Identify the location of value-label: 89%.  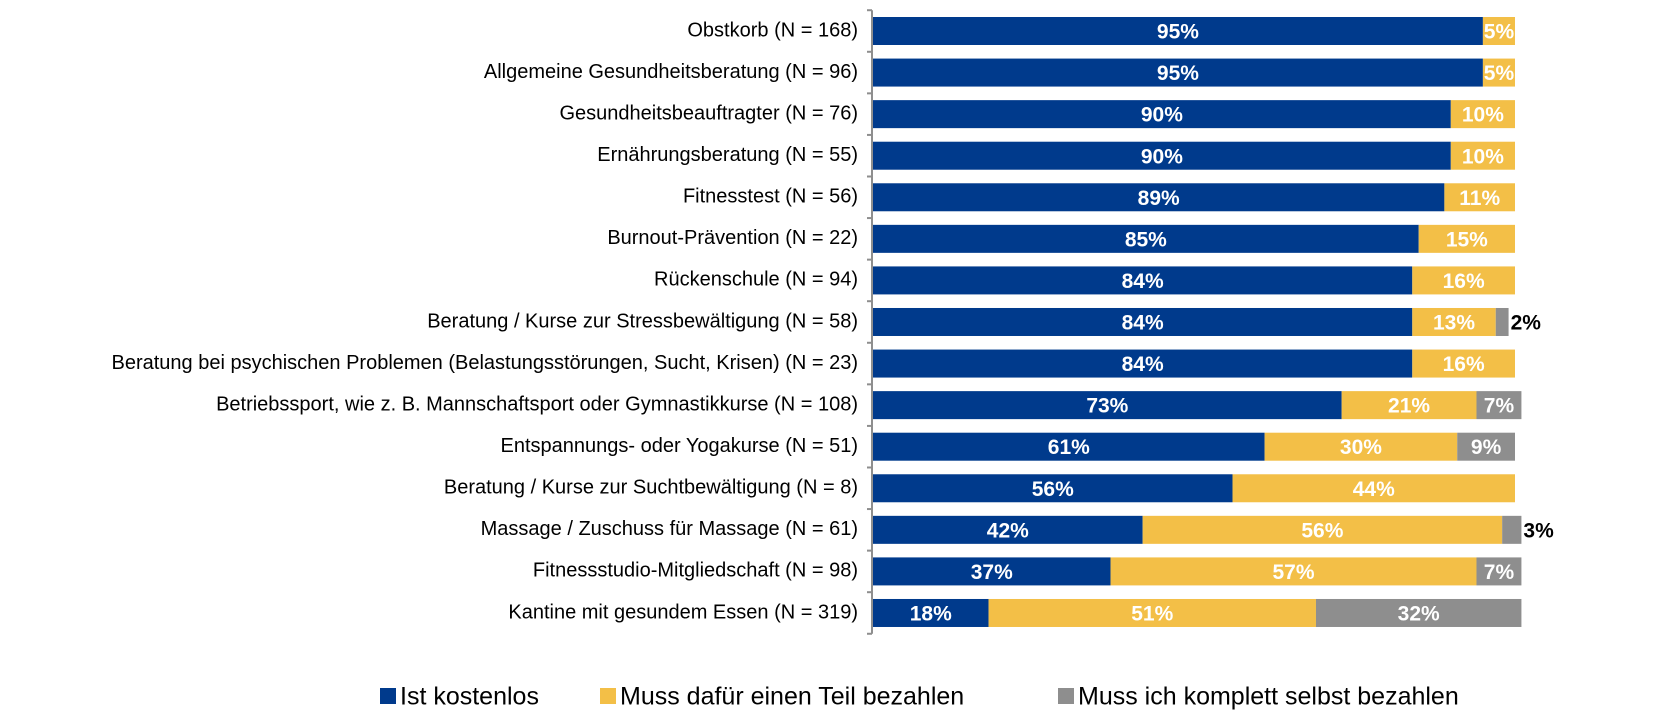
(1159, 198).